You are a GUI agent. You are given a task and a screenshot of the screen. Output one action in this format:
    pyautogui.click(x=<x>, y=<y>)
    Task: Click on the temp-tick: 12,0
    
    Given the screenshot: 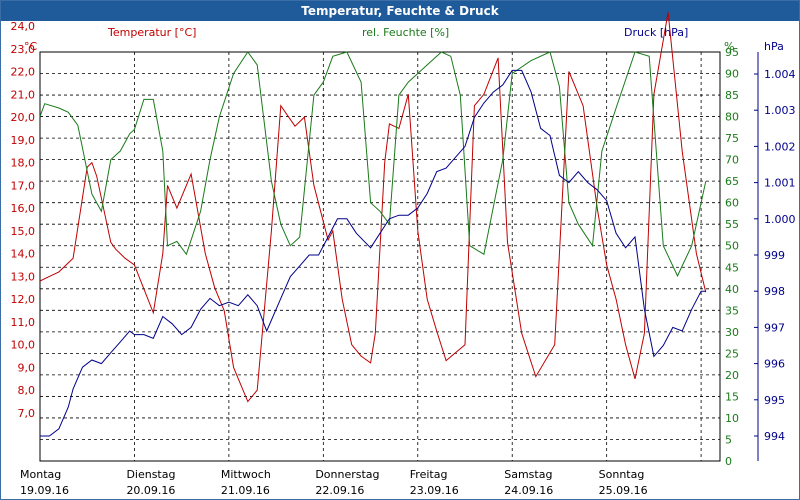 What is the action you would take?
    pyautogui.click(x=23, y=299)
    